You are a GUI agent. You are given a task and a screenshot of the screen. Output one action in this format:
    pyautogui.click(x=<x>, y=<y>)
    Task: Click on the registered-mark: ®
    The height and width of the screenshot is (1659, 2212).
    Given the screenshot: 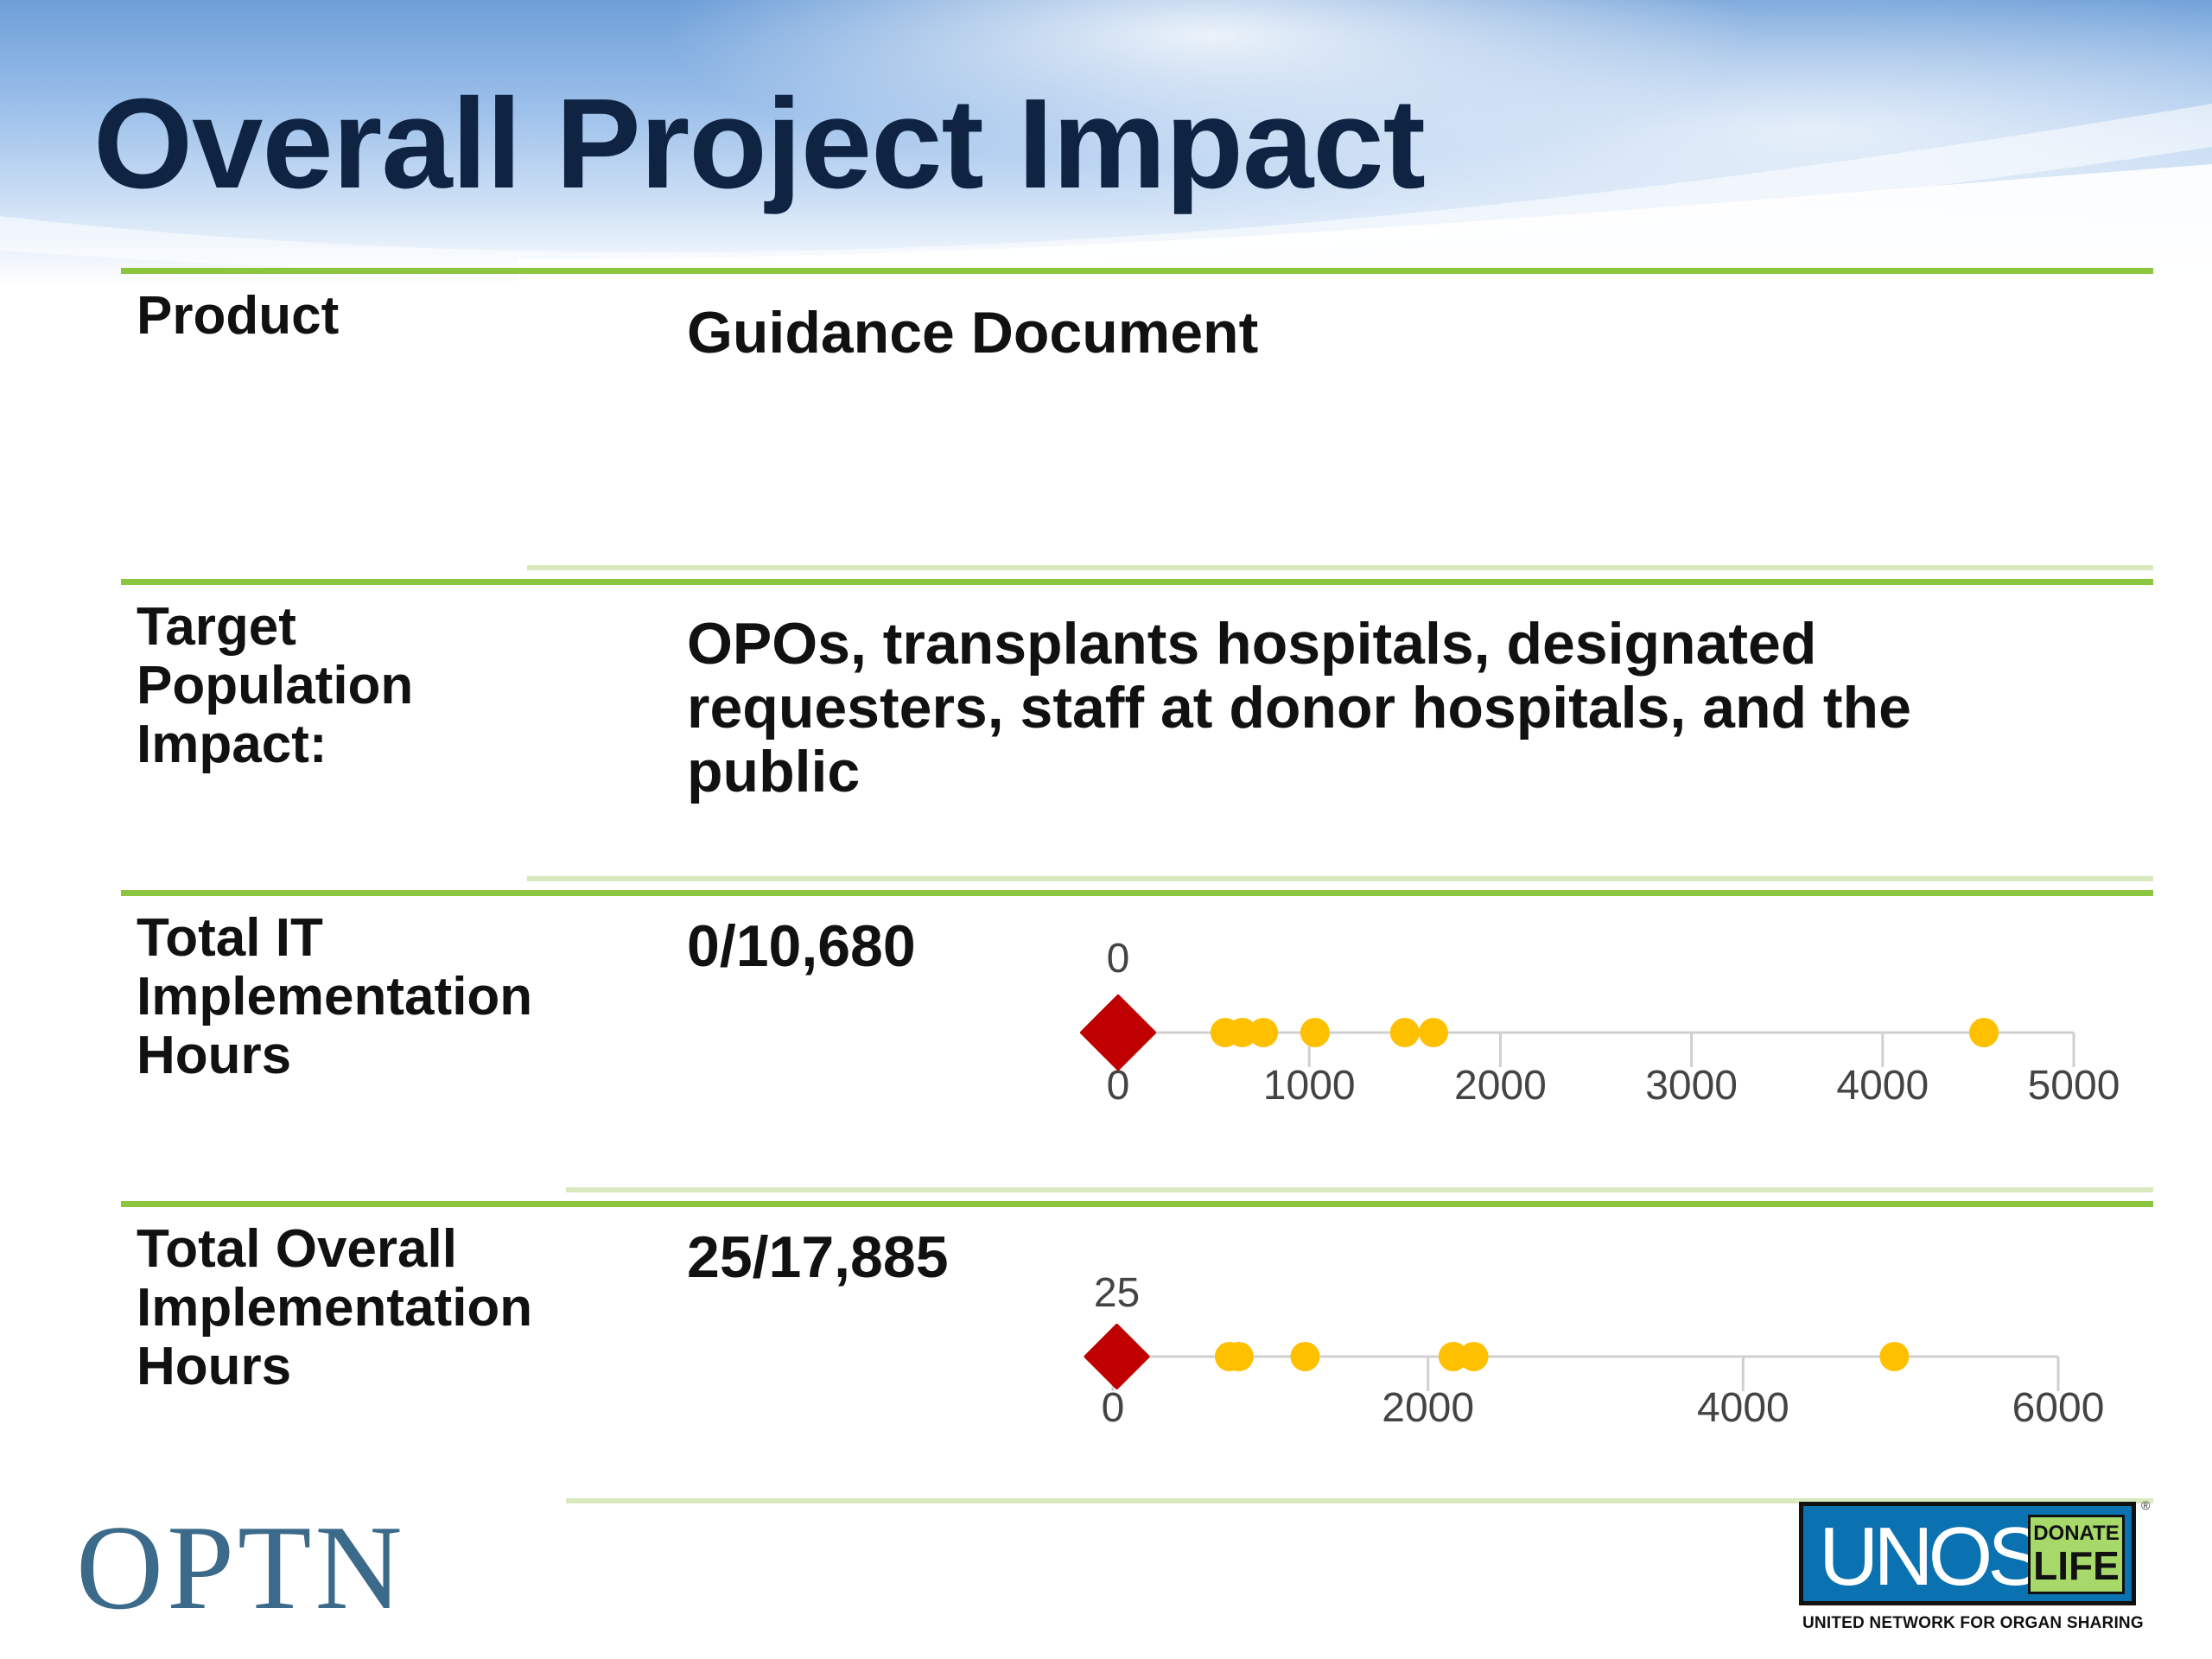 What is the action you would take?
    pyautogui.click(x=2146, y=1505)
    